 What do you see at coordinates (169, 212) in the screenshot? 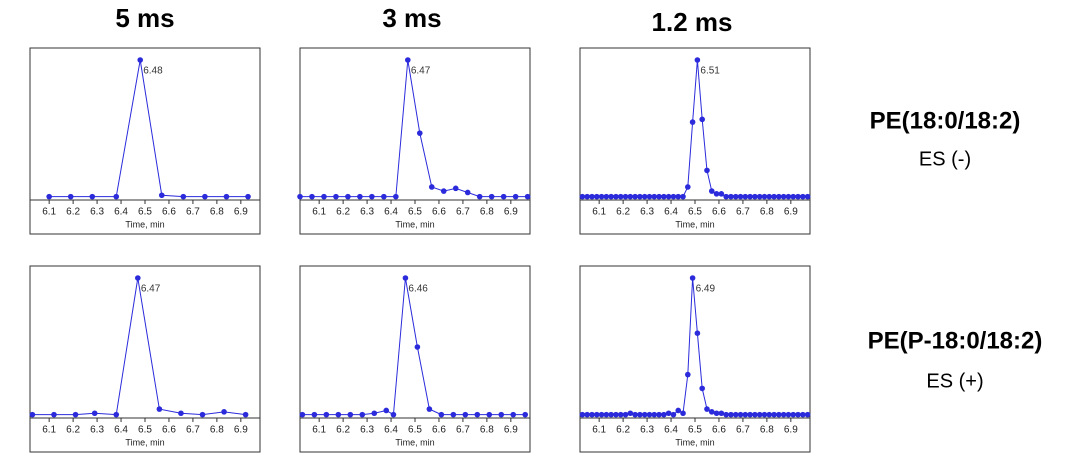
I see `x-tick-label: 6.6` at bounding box center [169, 212].